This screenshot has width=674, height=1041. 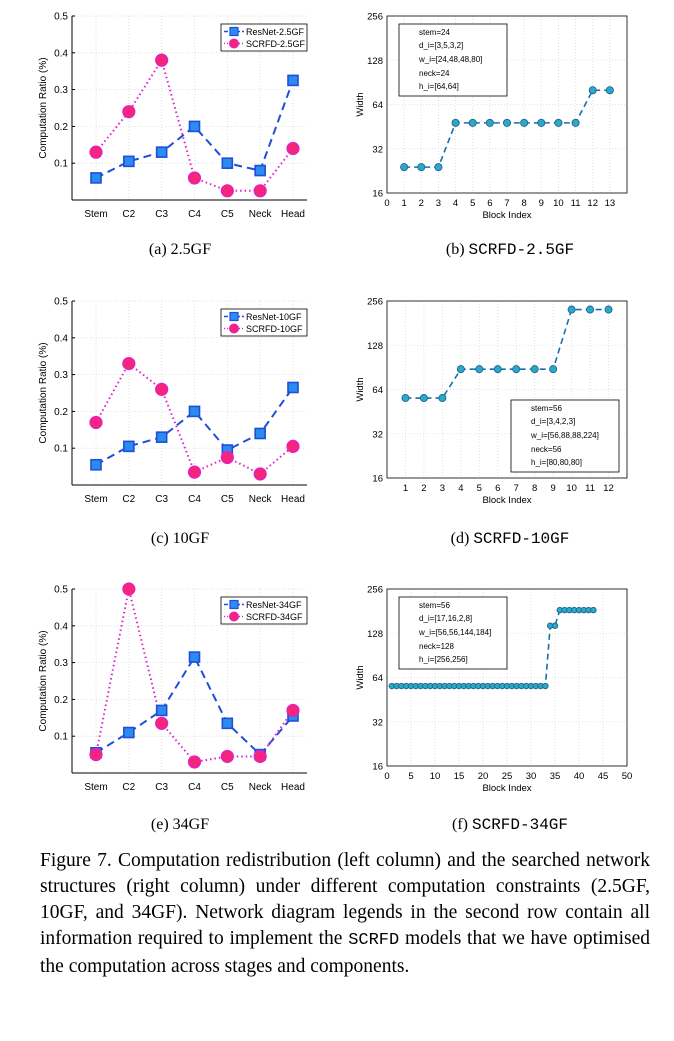 I want to click on chart-b-y-tick-label: 256, so click(x=375, y=17).